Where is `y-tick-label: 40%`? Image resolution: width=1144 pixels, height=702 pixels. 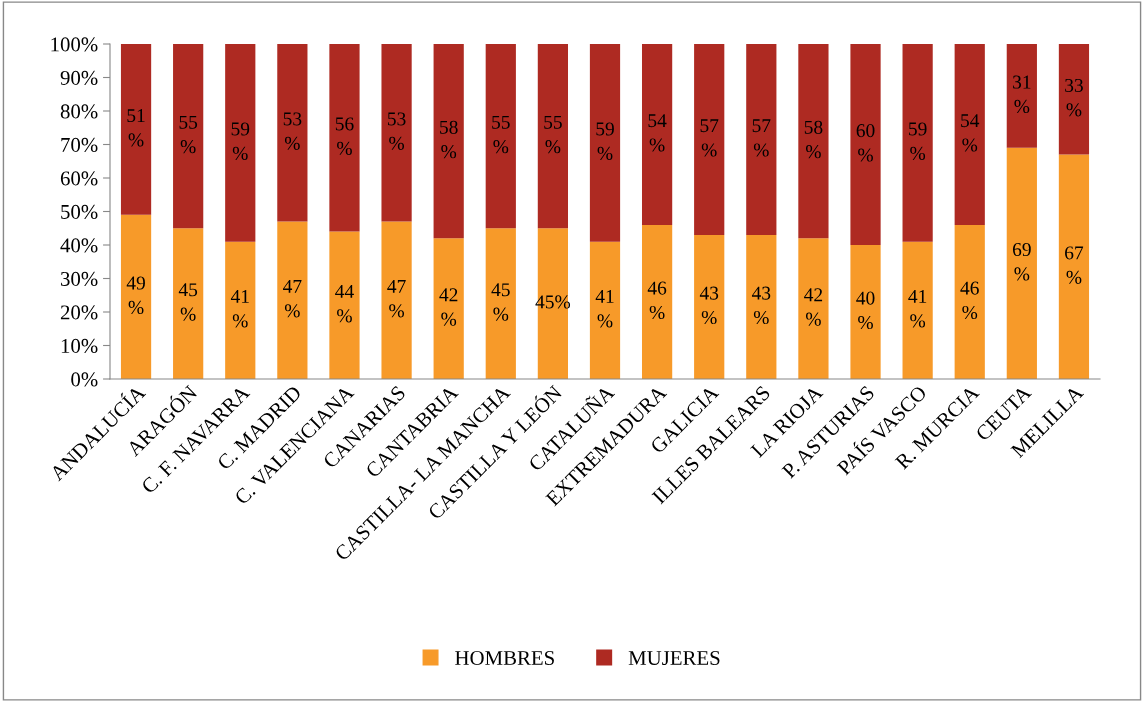
y-tick-label: 40% is located at coordinates (79, 245).